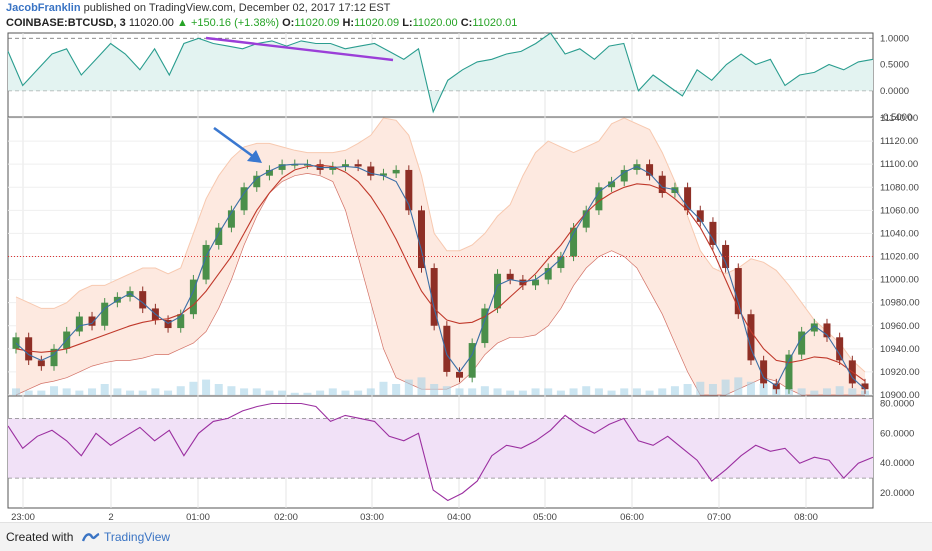 The height and width of the screenshot is (551, 932). I want to click on rsi-band-fill, so click(440, 448).